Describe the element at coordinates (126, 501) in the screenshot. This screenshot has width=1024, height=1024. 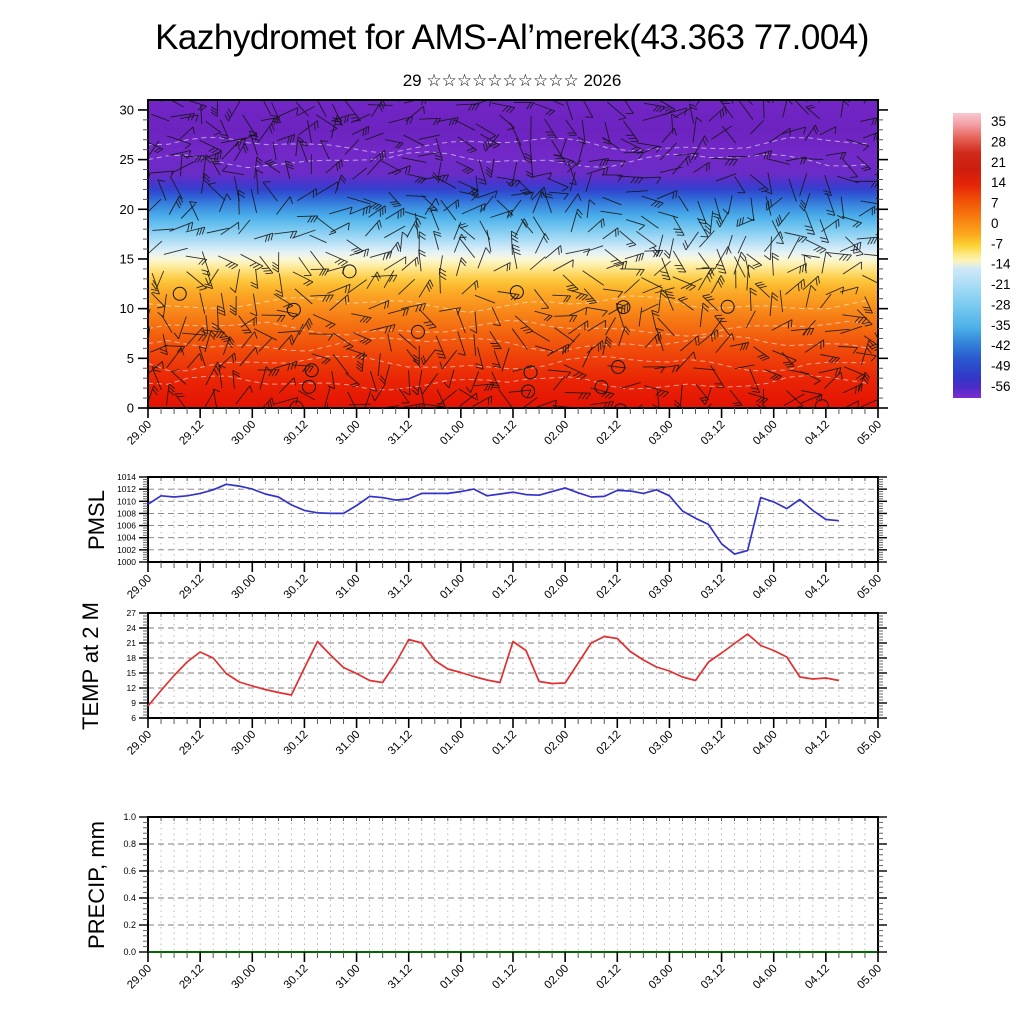
I see `pmsl-y-tick-label: 1010` at that location.